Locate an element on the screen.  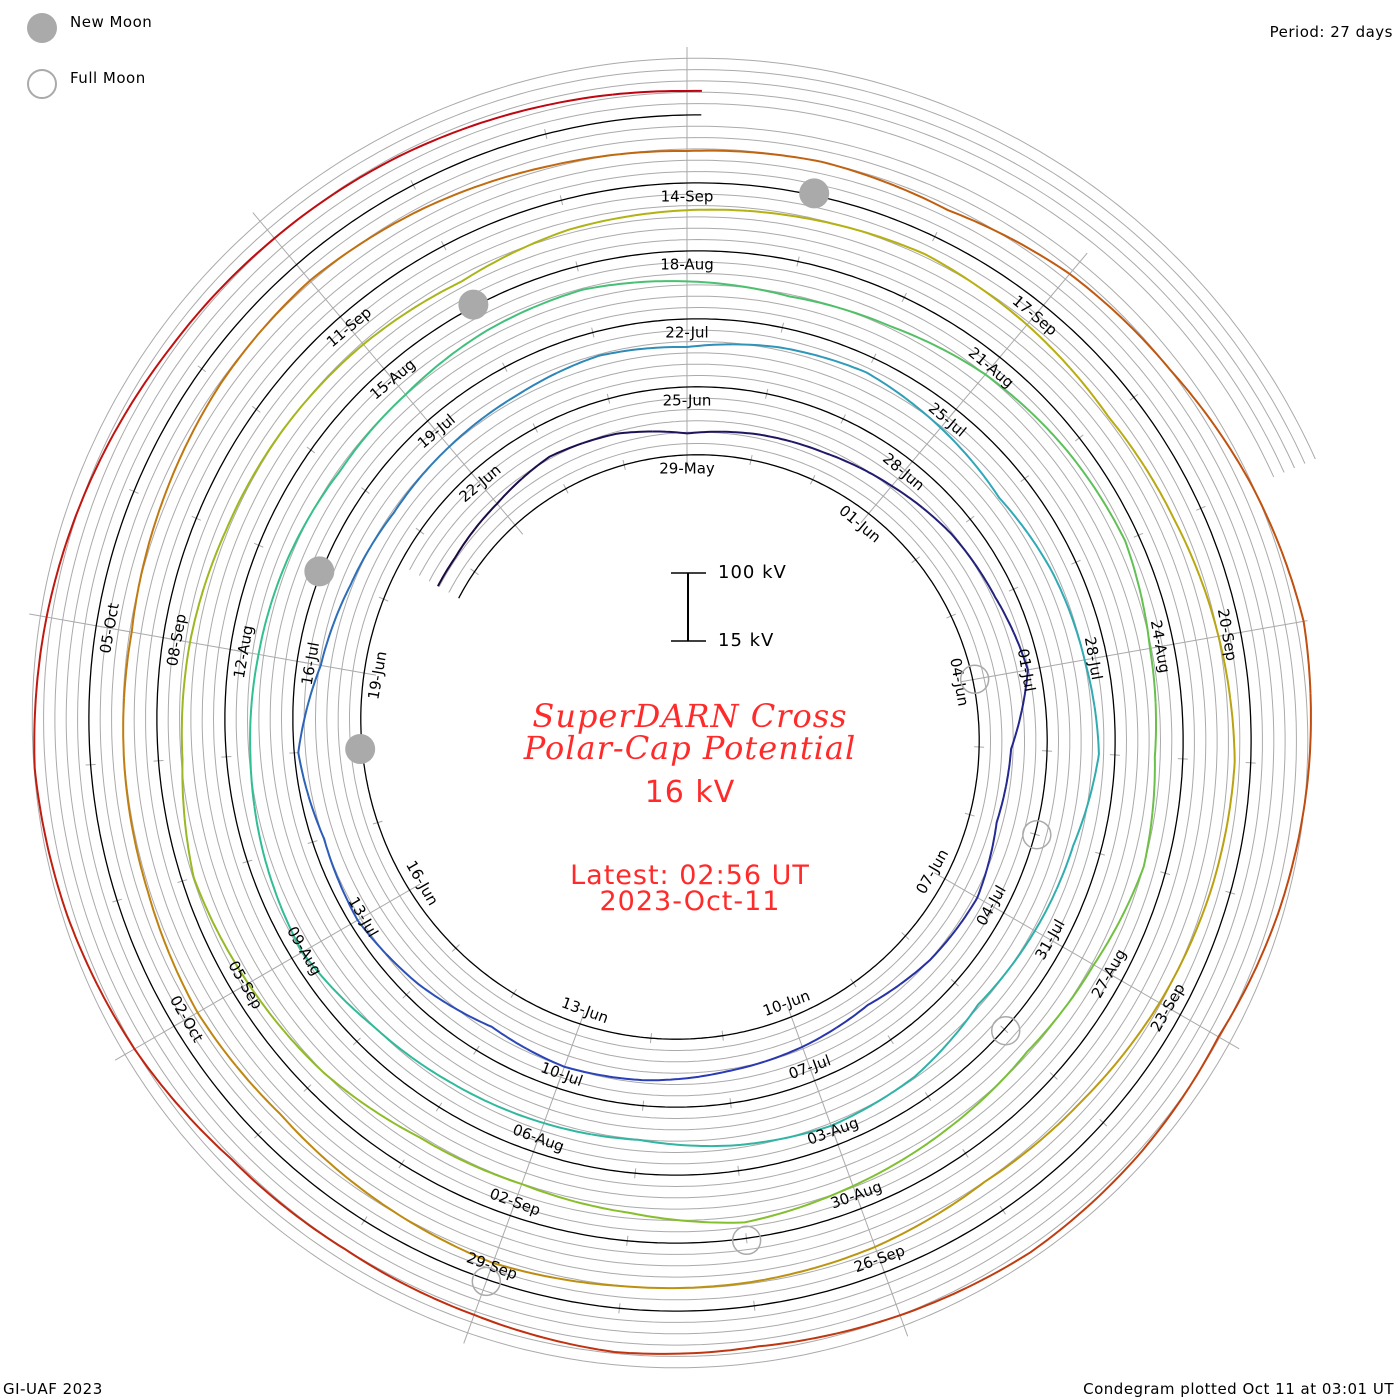
date-label: 22-Jul is located at coordinates (686, 333).